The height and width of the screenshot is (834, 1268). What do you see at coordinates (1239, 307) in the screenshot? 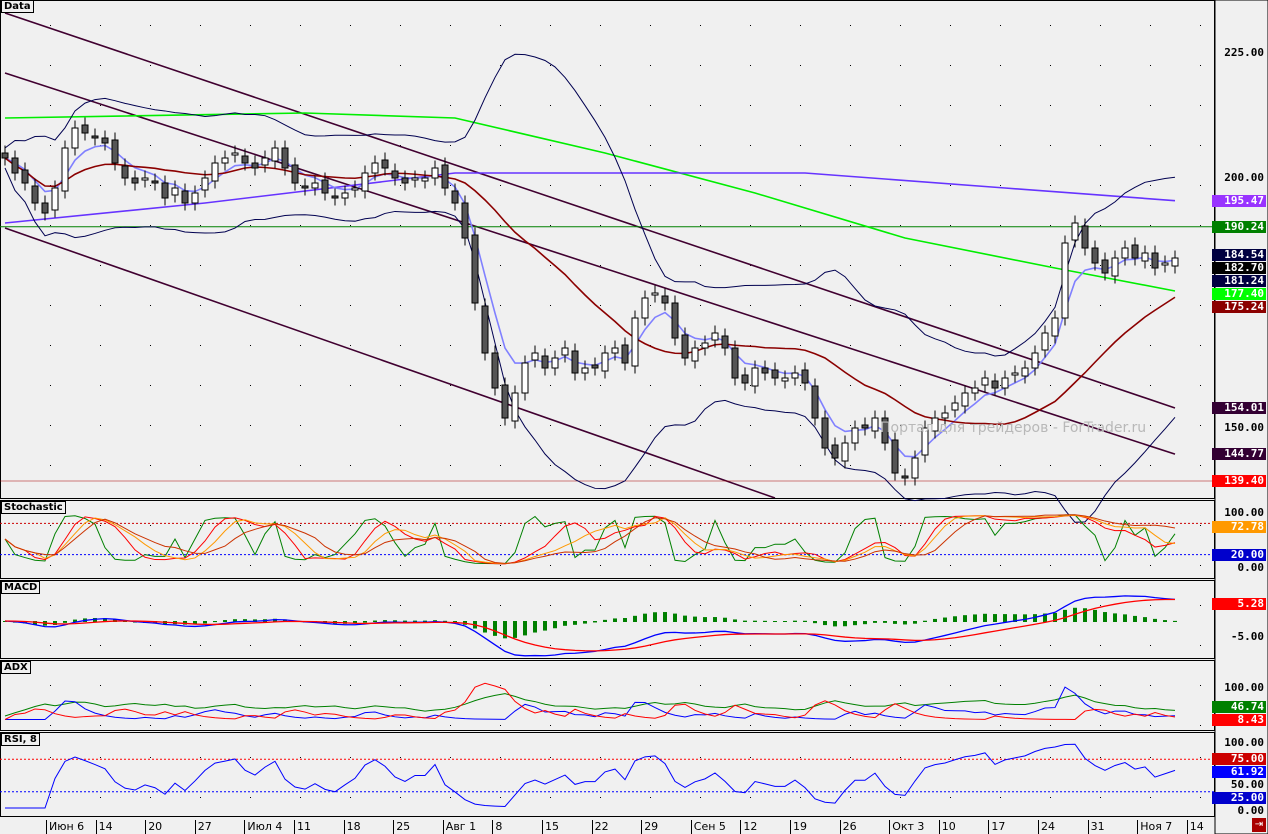
I see `value-label: 175.24` at bounding box center [1239, 307].